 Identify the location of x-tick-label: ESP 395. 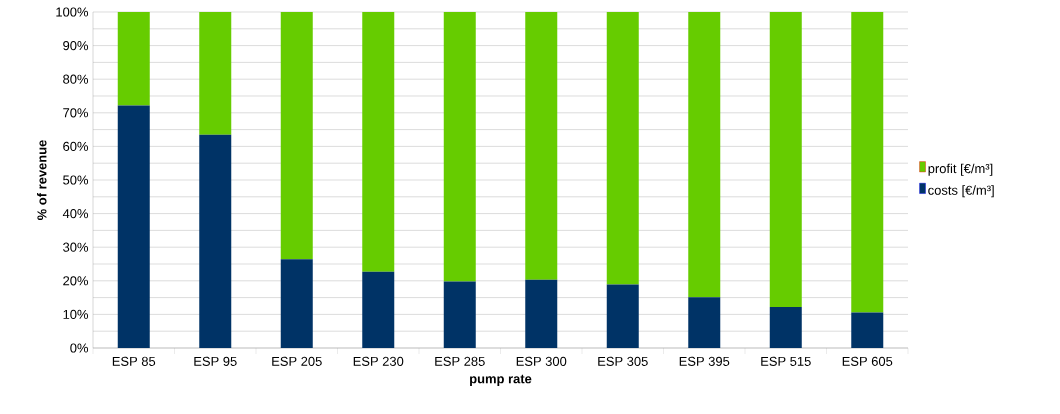
(704, 361).